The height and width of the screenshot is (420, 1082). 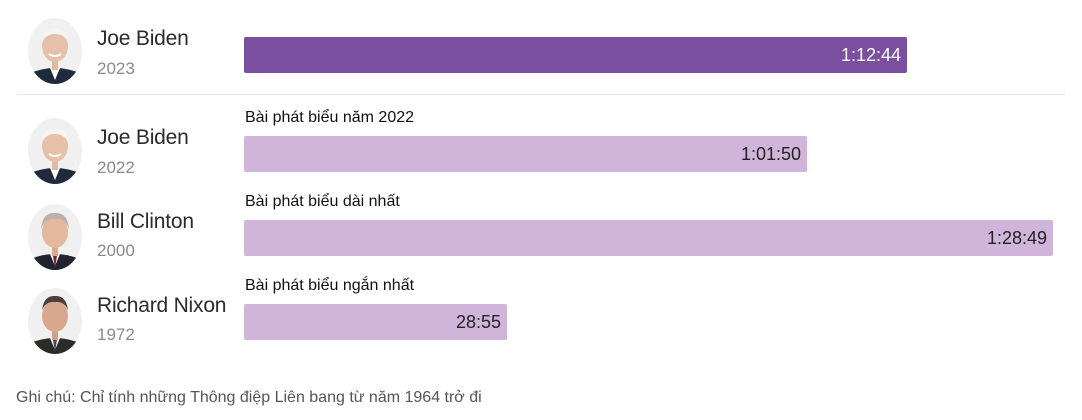 What do you see at coordinates (870, 55) in the screenshot?
I see `duration-label: 1:12:44` at bounding box center [870, 55].